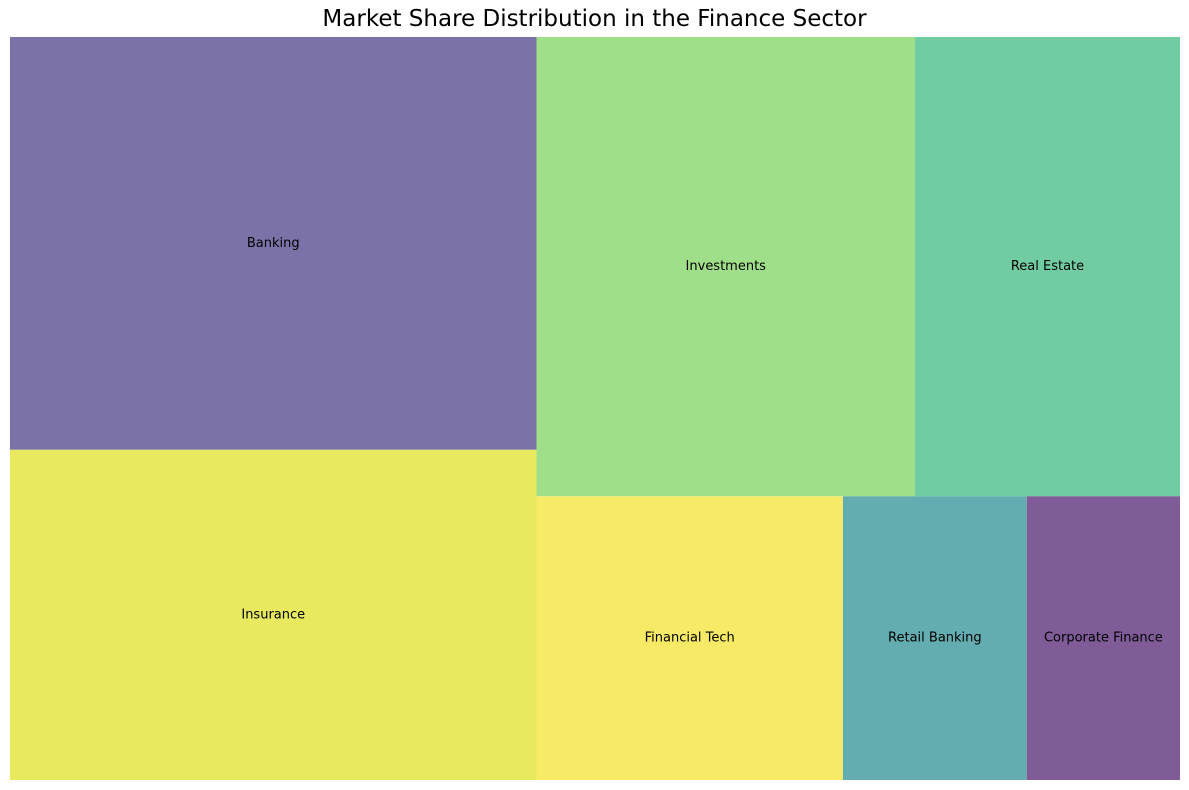 The height and width of the screenshot is (790, 1189). I want to click on tile-label-investments: Investments, so click(726, 266).